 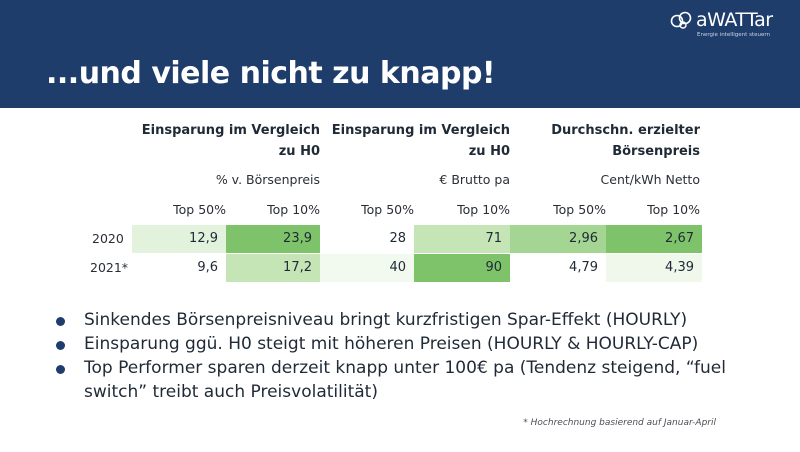 What do you see at coordinates (271, 73) in the screenshot?
I see `slide-title: ...und viele nicht zu knapp!` at bounding box center [271, 73].